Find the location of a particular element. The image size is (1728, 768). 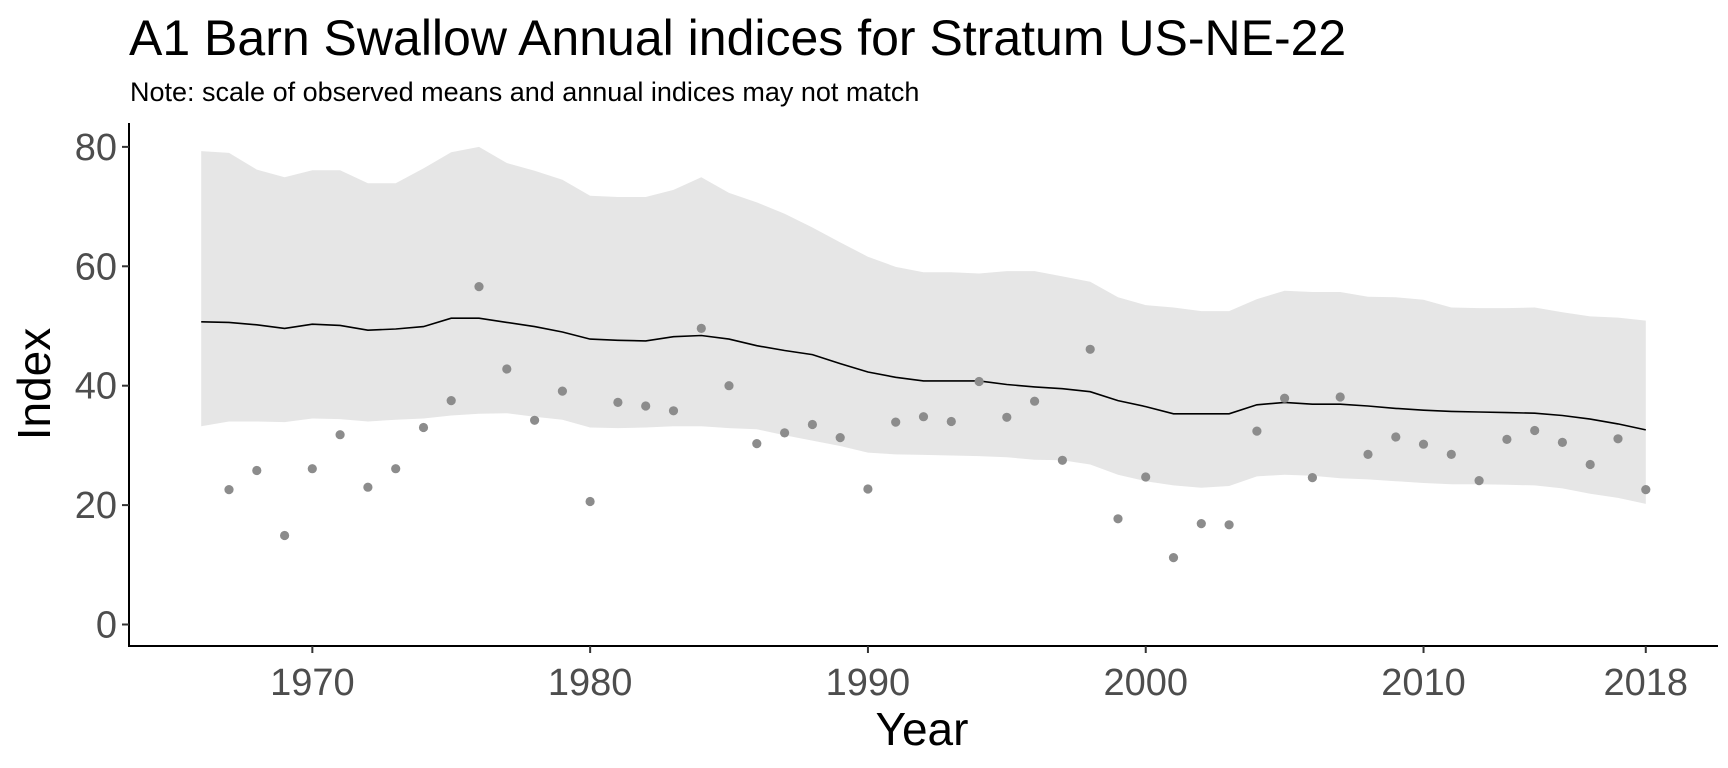

y-axis-title: Index is located at coordinates (34, 384).